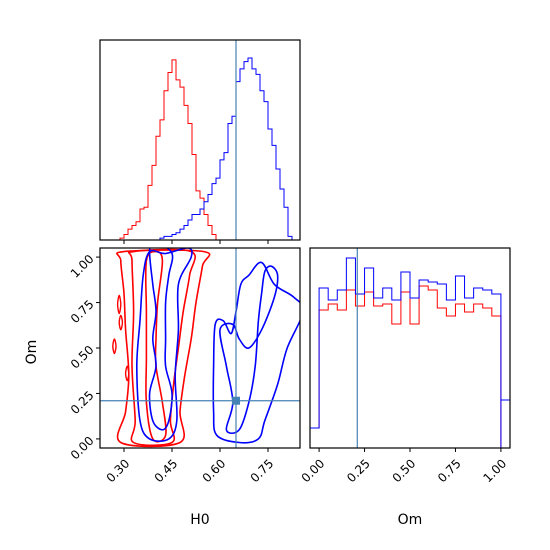 This screenshot has height=550, width=550. Describe the element at coordinates (118, 470) in the screenshot. I see `h0-tick-label: 0.30` at that location.